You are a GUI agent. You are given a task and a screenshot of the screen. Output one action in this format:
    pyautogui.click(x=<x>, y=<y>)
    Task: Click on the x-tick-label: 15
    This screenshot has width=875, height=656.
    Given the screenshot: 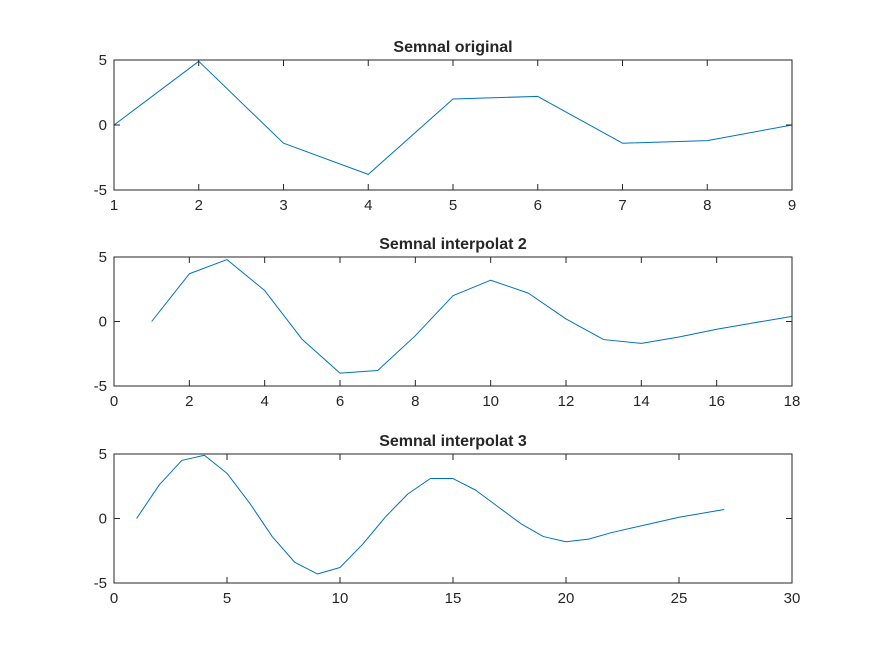 What is the action you would take?
    pyautogui.click(x=453, y=598)
    